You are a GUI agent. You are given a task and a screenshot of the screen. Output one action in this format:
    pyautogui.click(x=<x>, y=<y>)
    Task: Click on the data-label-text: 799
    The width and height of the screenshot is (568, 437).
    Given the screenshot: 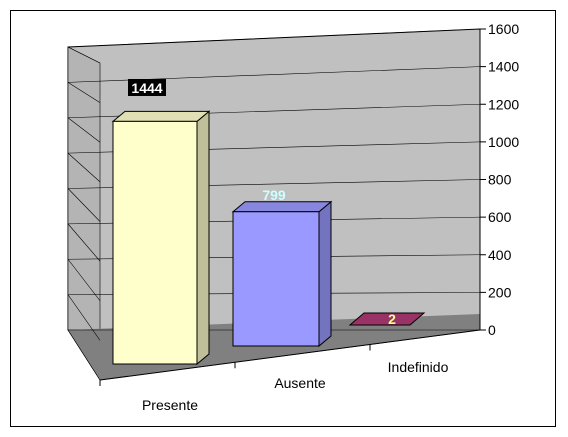 What is the action you would take?
    pyautogui.click(x=274, y=195)
    